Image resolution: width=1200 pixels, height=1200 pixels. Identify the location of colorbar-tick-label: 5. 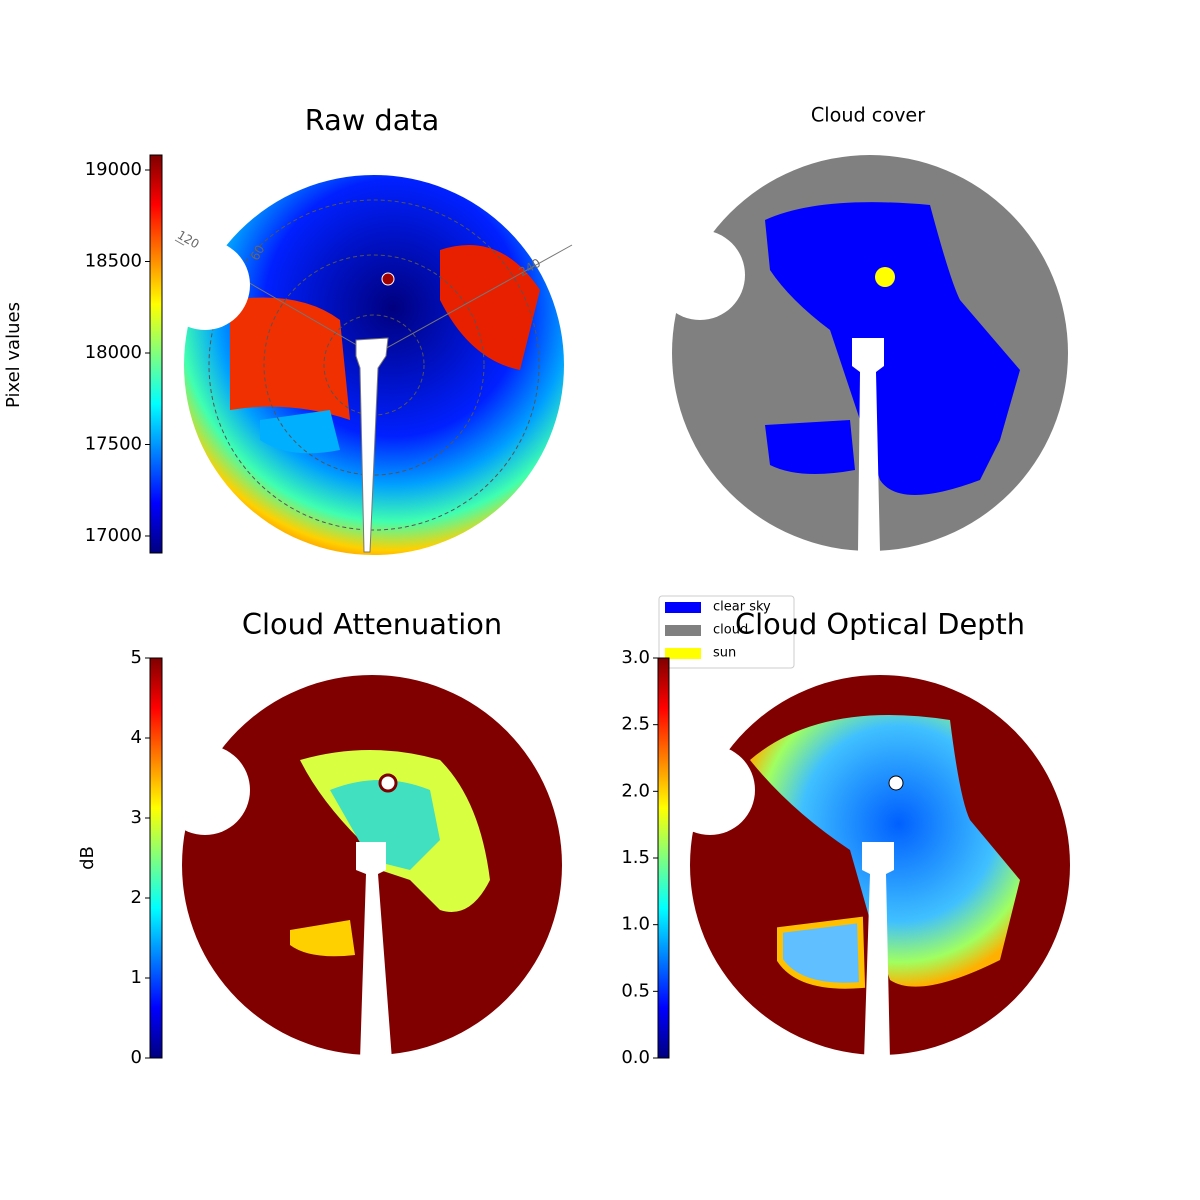
(136, 657).